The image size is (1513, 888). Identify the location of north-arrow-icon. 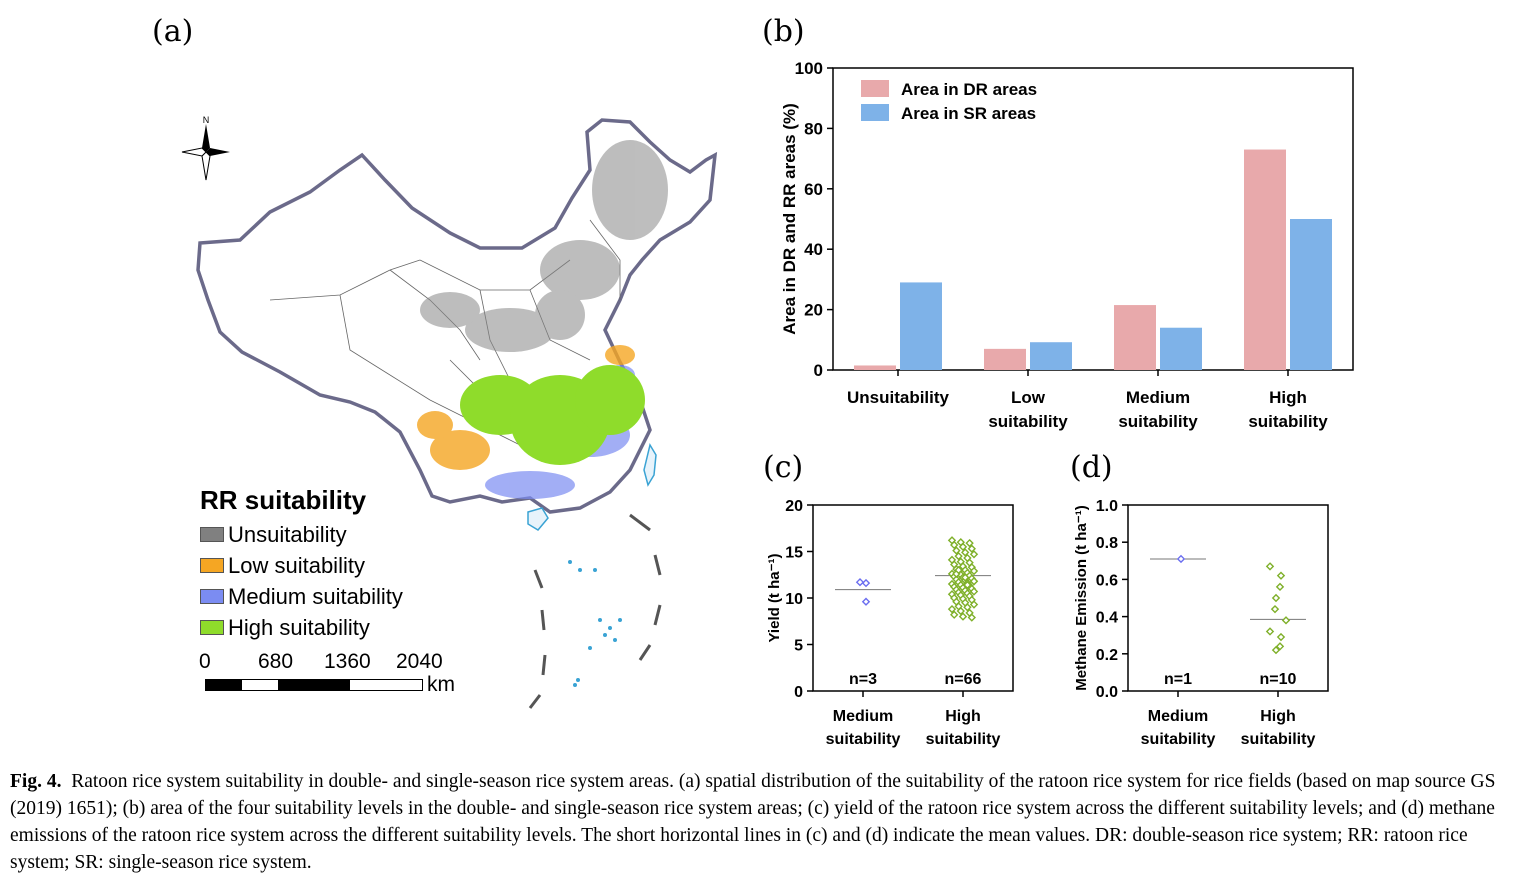
(205, 152).